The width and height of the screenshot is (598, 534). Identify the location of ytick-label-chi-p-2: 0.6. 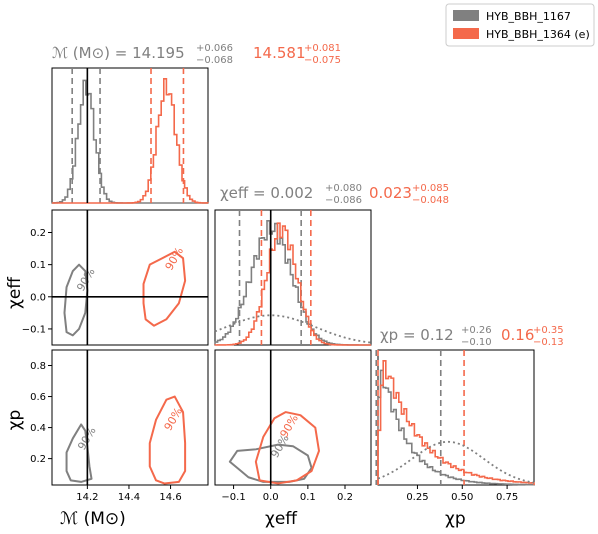
(38, 397).